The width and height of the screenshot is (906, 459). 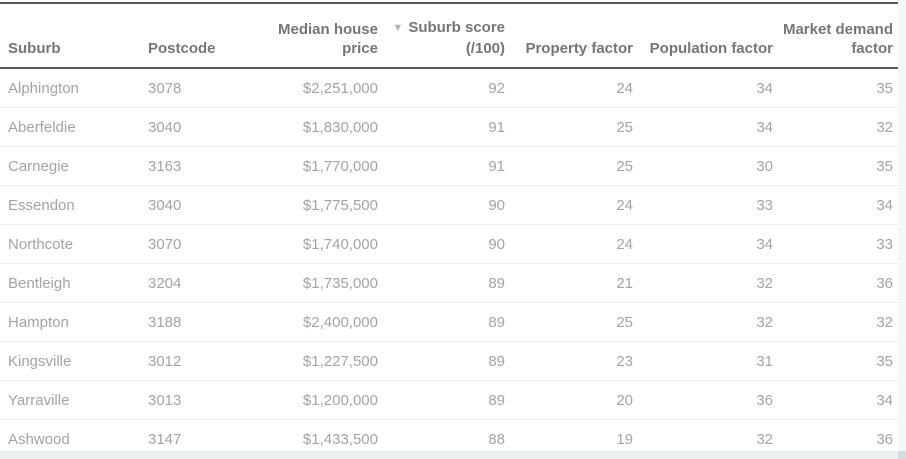 I want to click on cell-postcode: 3012, so click(x=198, y=361).